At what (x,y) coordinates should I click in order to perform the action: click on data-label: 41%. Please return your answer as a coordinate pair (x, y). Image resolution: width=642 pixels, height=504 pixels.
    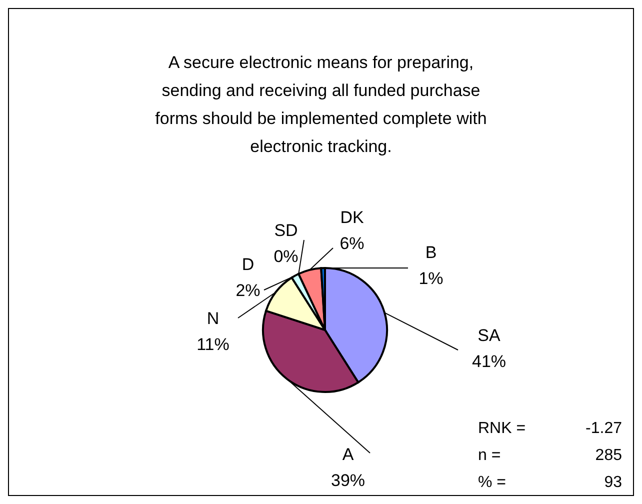
    Looking at the image, I should click on (489, 361).